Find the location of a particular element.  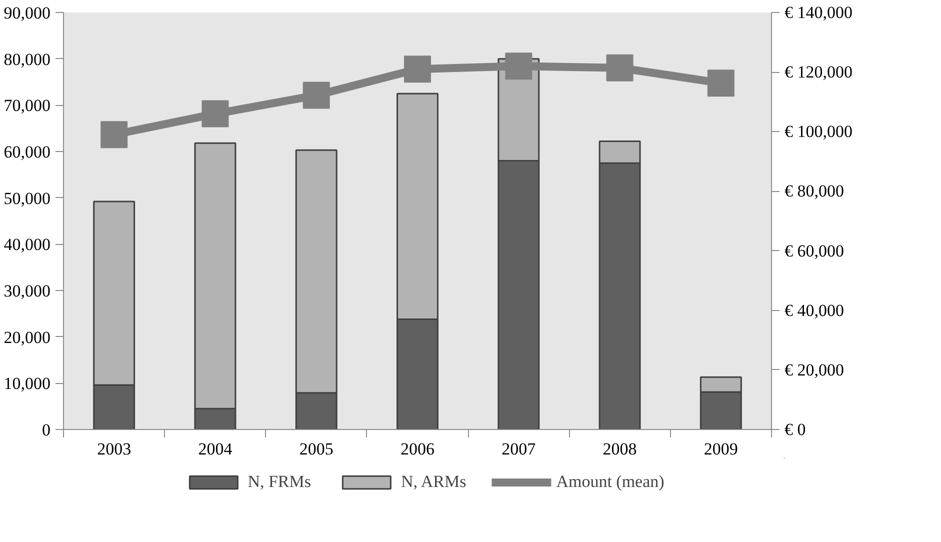

y-tick-label: 80,000 is located at coordinates (27, 59).